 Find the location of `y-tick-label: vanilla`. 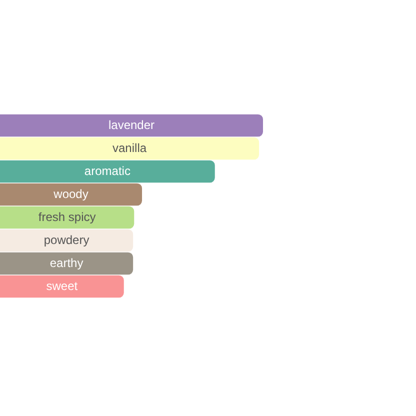

y-tick-label: vanilla is located at coordinates (129, 147).